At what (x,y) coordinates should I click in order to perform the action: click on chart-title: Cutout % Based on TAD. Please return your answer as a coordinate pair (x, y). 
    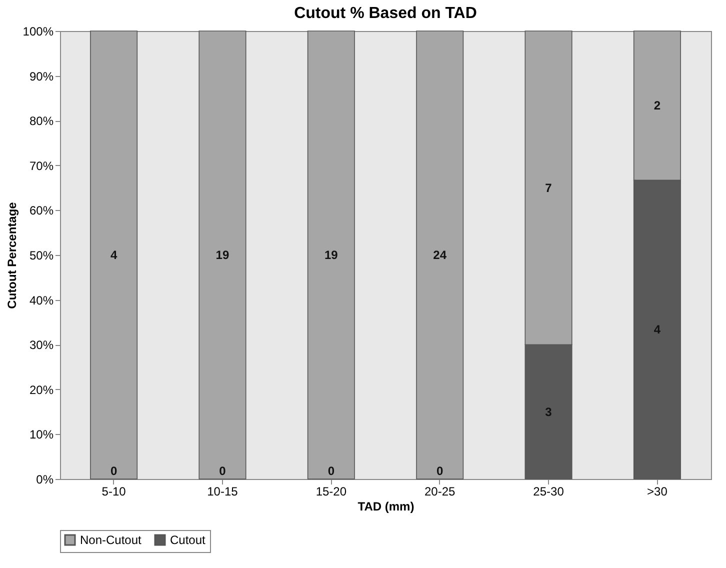
    Looking at the image, I should click on (385, 13).